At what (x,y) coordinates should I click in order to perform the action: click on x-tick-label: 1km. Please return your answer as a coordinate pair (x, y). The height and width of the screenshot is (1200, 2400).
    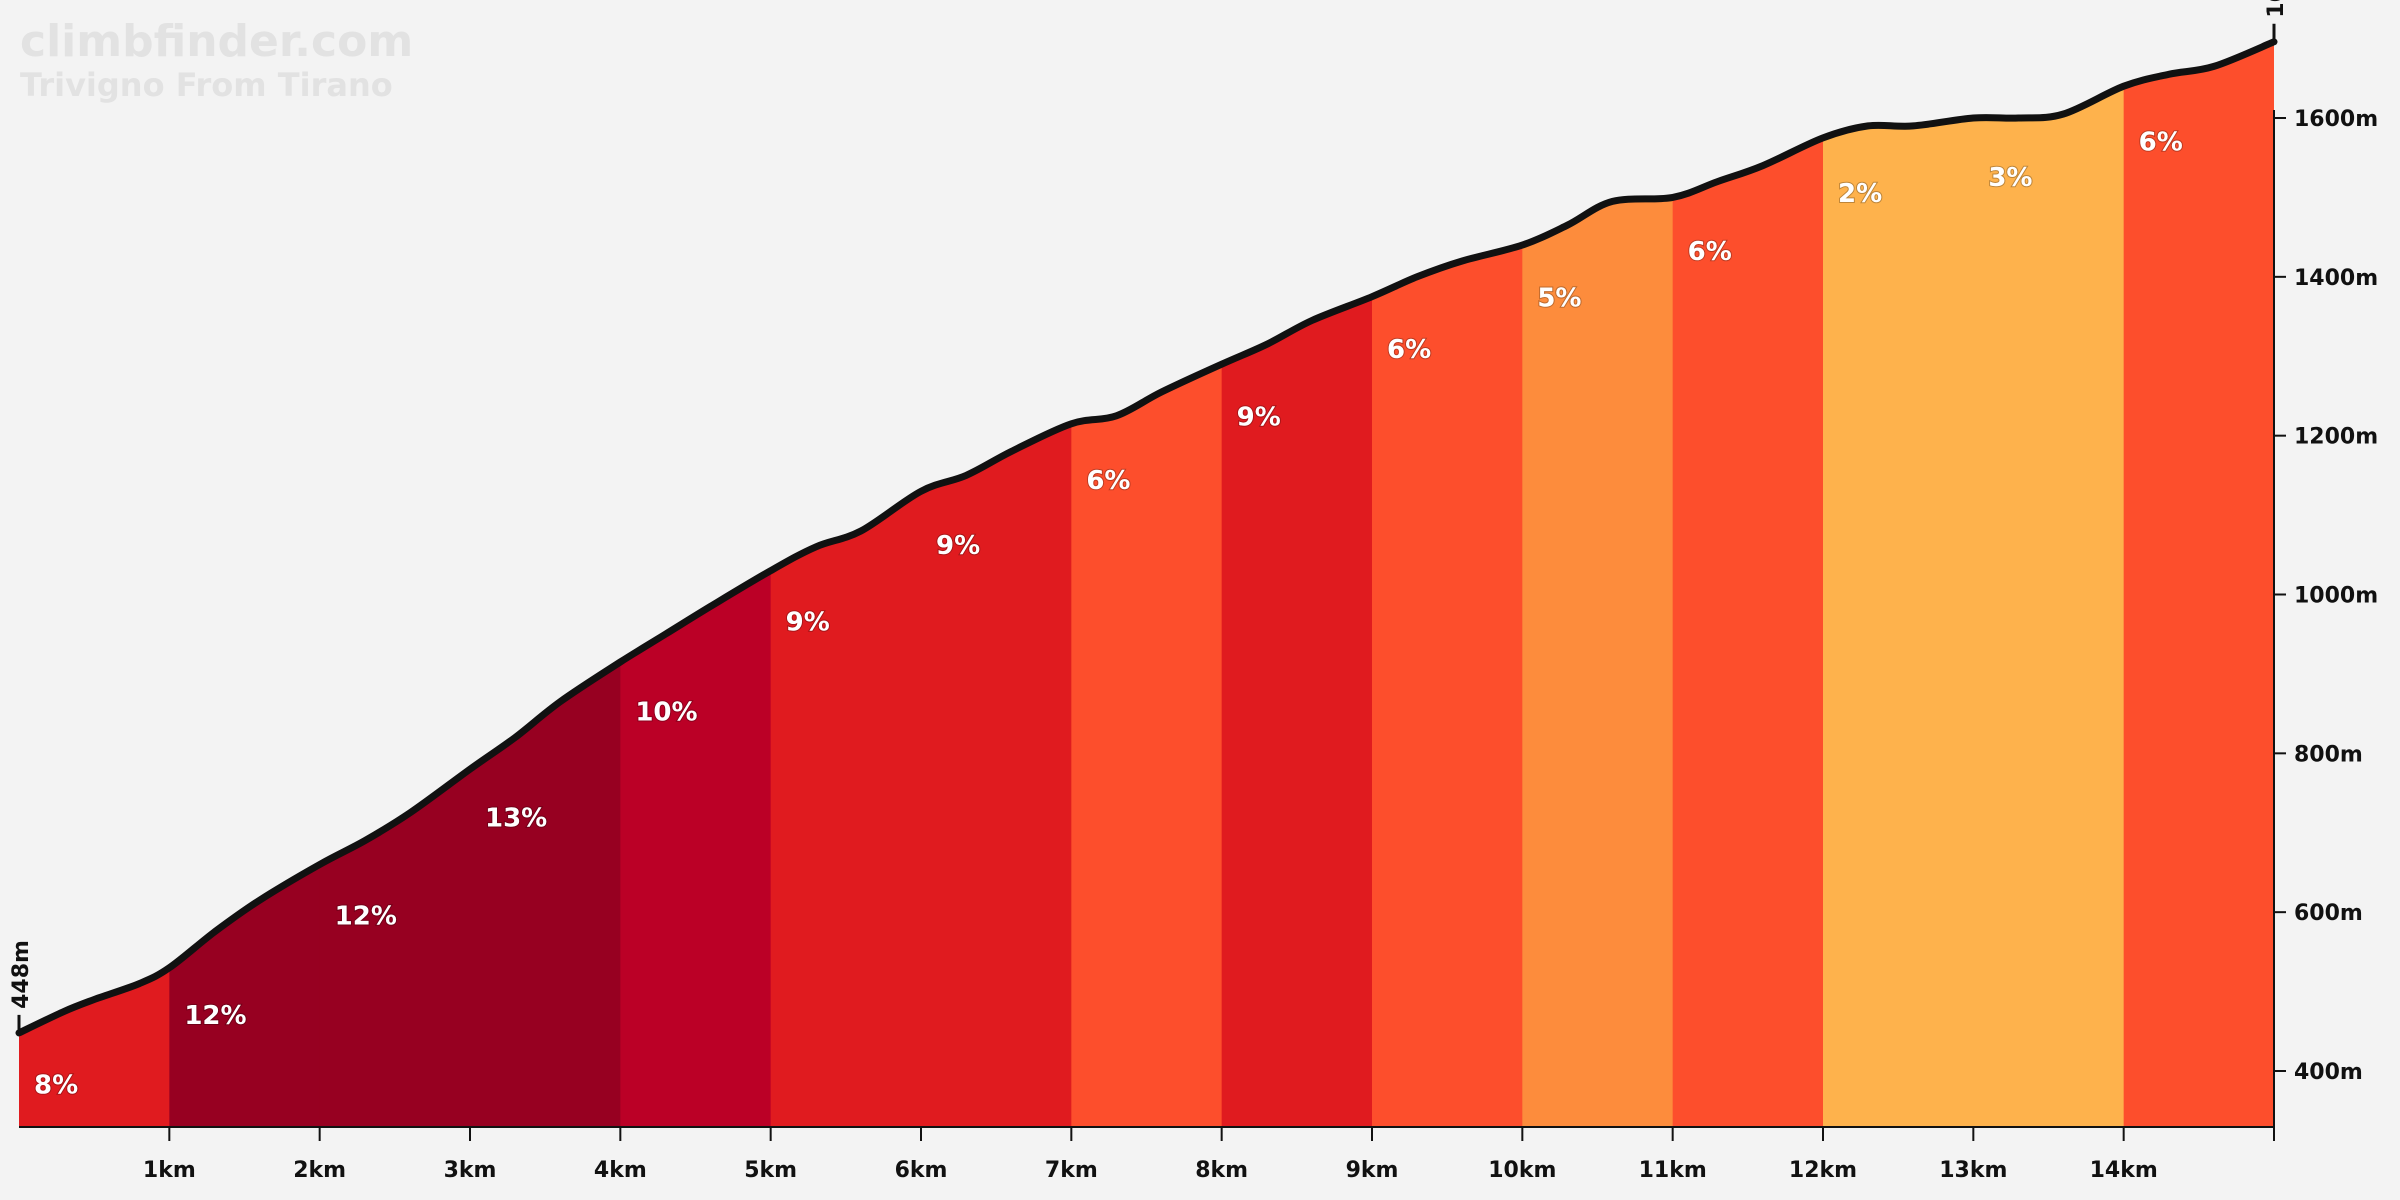
    Looking at the image, I should click on (169, 1170).